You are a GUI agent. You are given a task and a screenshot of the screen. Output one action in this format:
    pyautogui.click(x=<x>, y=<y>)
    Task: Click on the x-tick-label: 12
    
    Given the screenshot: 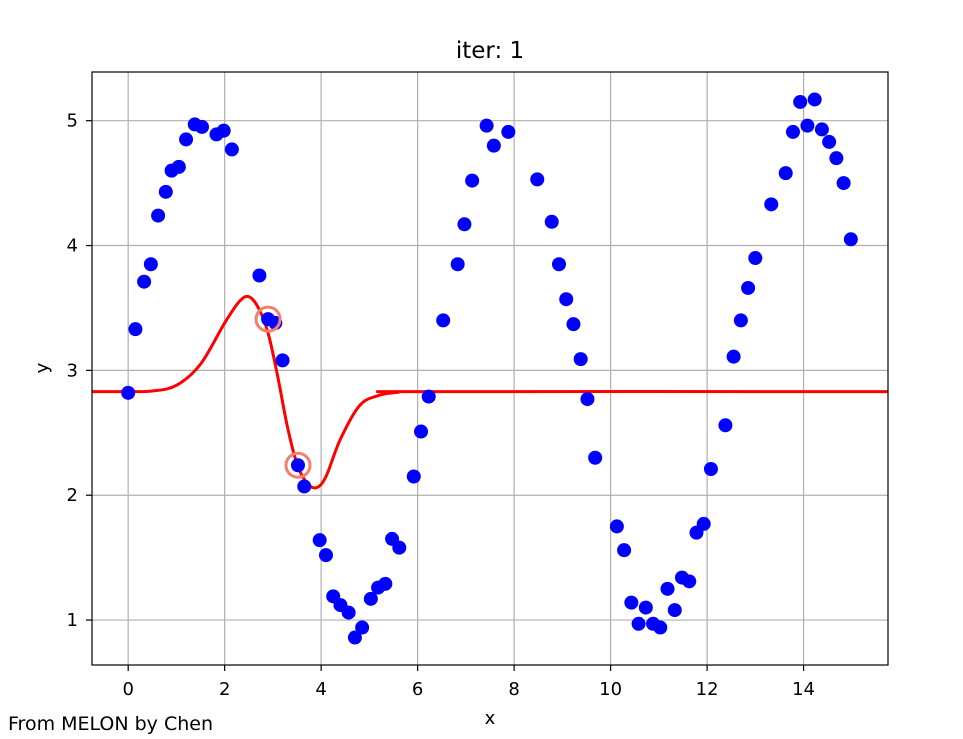 What is the action you would take?
    pyautogui.click(x=707, y=689)
    